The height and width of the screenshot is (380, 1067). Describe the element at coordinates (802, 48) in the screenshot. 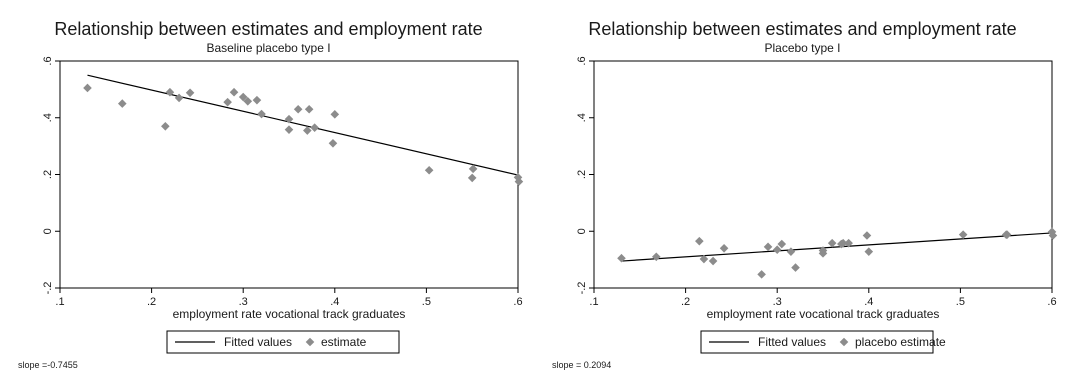

I see `chart-subtitle: Placebo type I` at that location.